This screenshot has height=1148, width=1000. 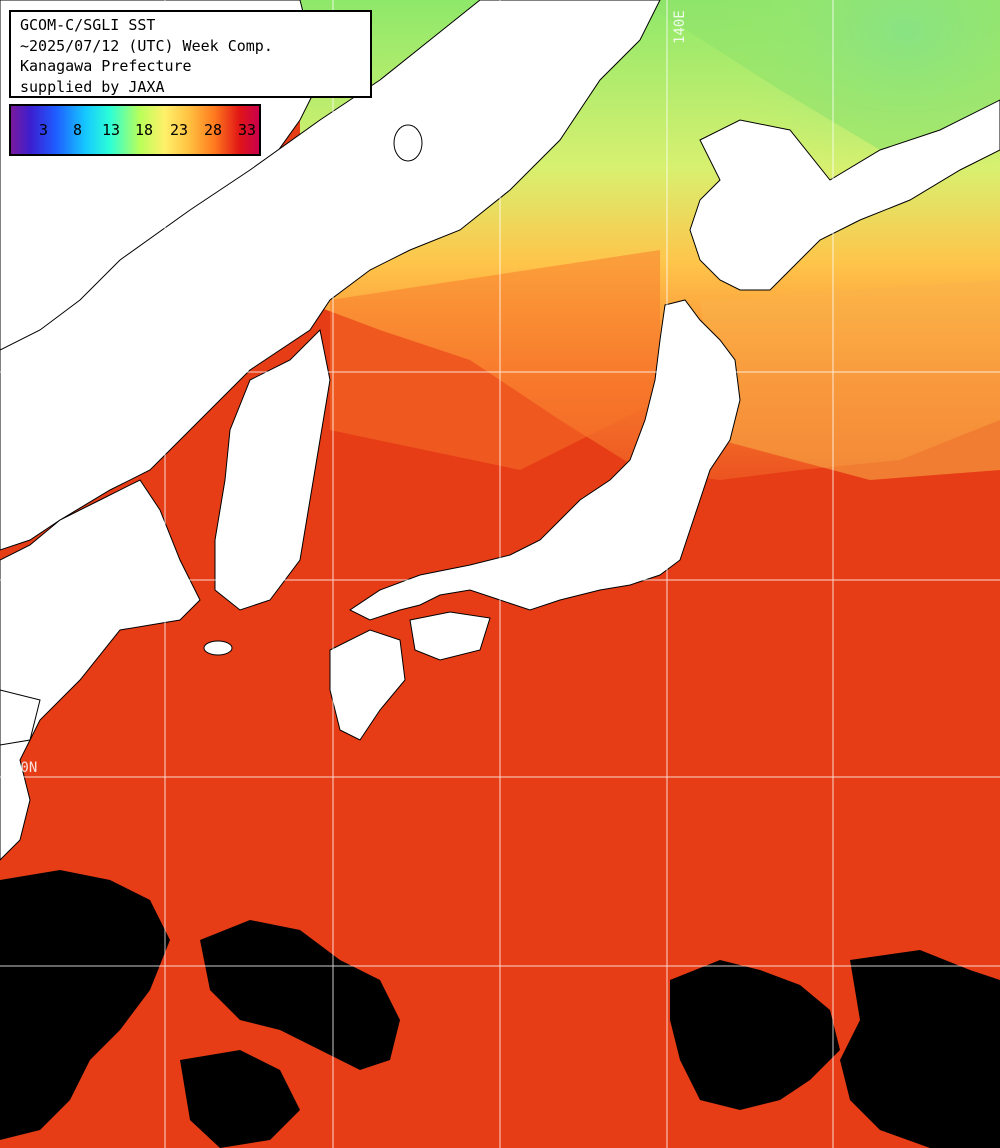 What do you see at coordinates (25, 768) in the screenshot?
I see `lat-label-30: 30N` at bounding box center [25, 768].